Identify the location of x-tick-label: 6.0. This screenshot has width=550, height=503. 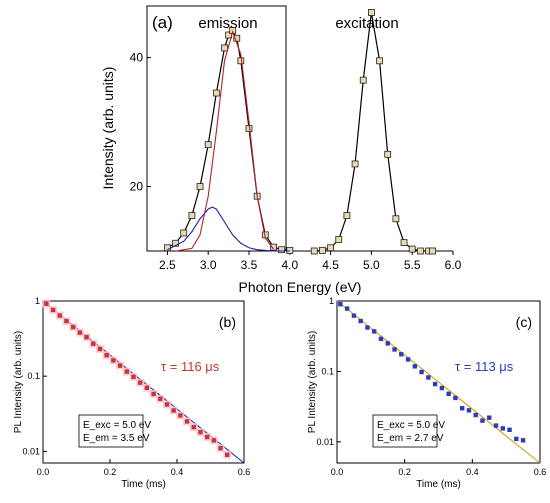
(453, 265).